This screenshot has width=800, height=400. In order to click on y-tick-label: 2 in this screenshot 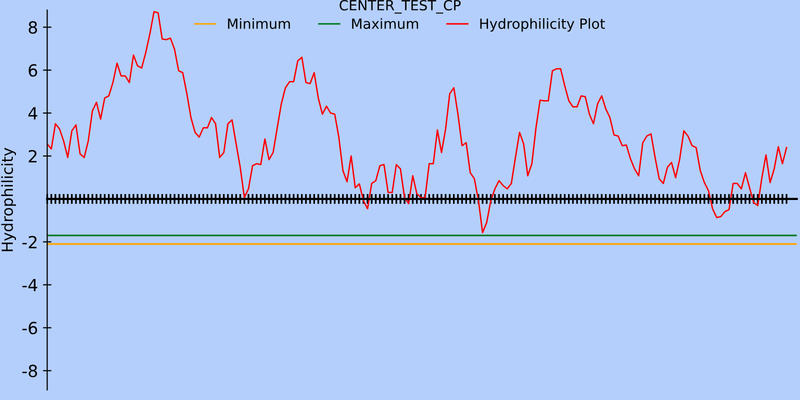, I will do `click(32, 156)`.